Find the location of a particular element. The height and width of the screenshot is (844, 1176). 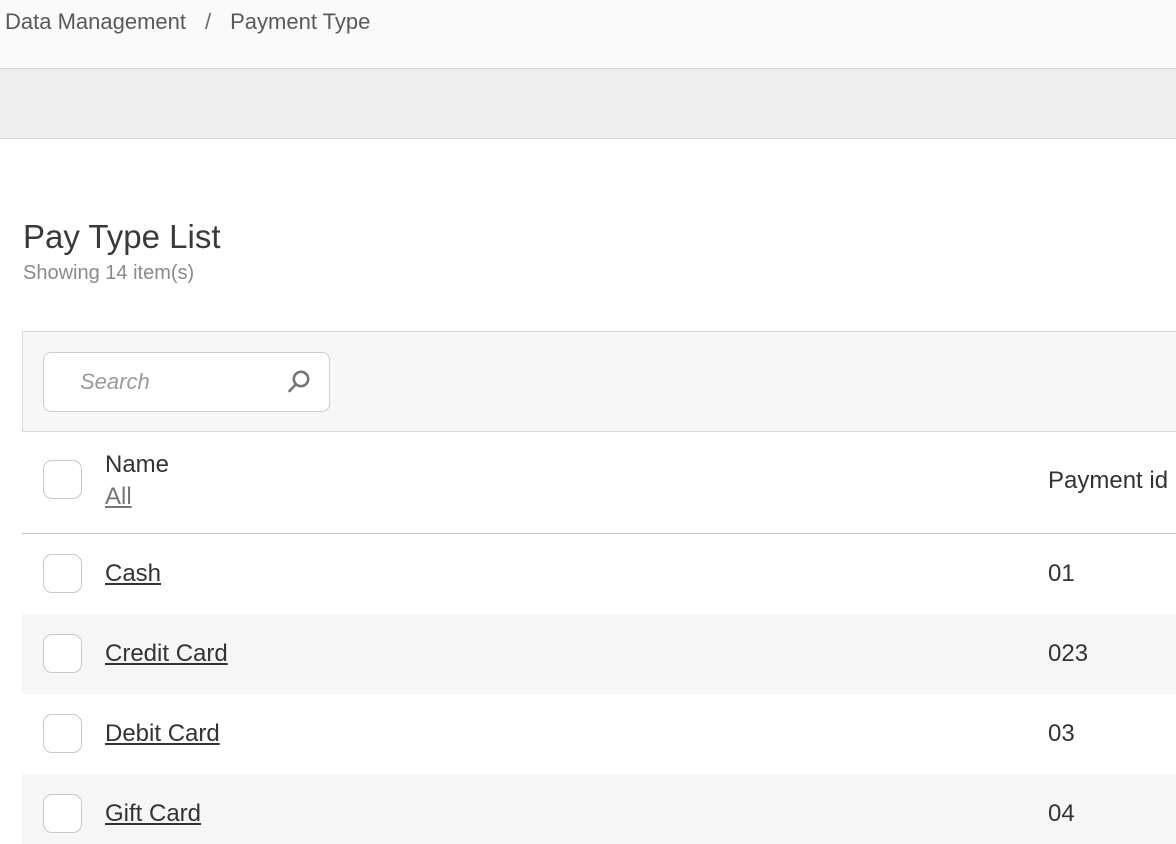

table-row: Debit Card 03 is located at coordinates (599, 734).